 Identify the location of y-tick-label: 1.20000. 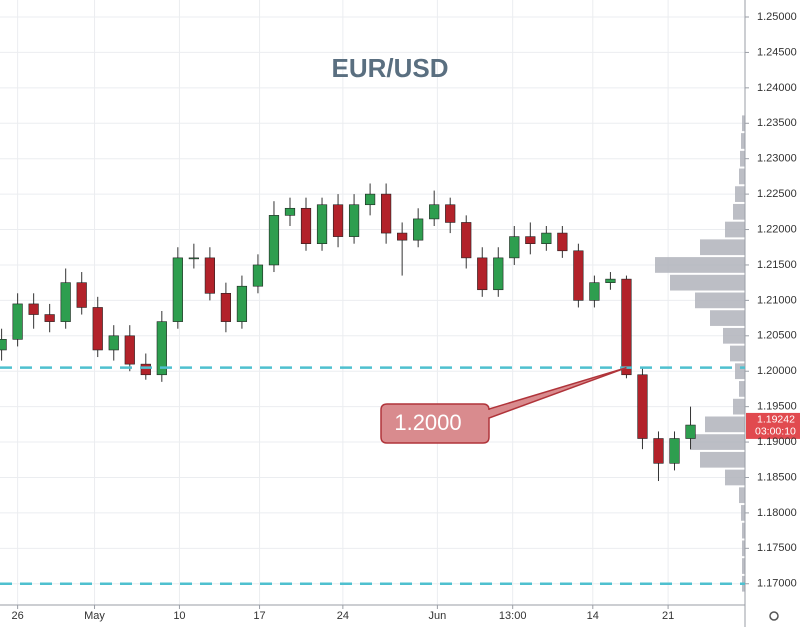
(777, 371).